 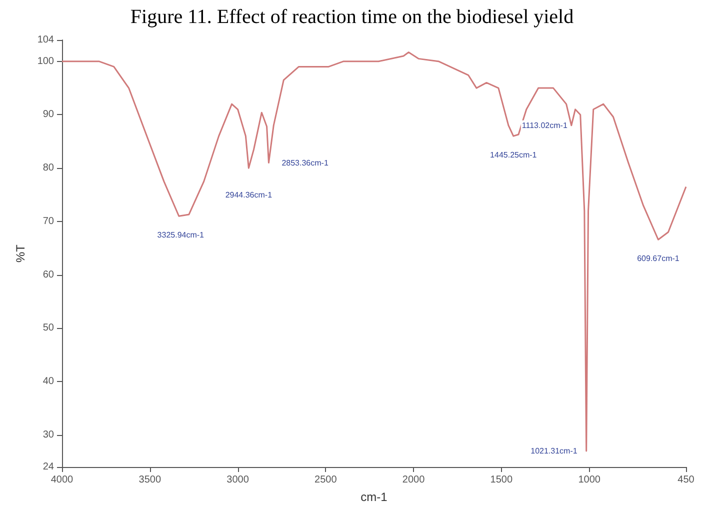 I want to click on annotation: 1113.02cm-1, so click(x=545, y=125).